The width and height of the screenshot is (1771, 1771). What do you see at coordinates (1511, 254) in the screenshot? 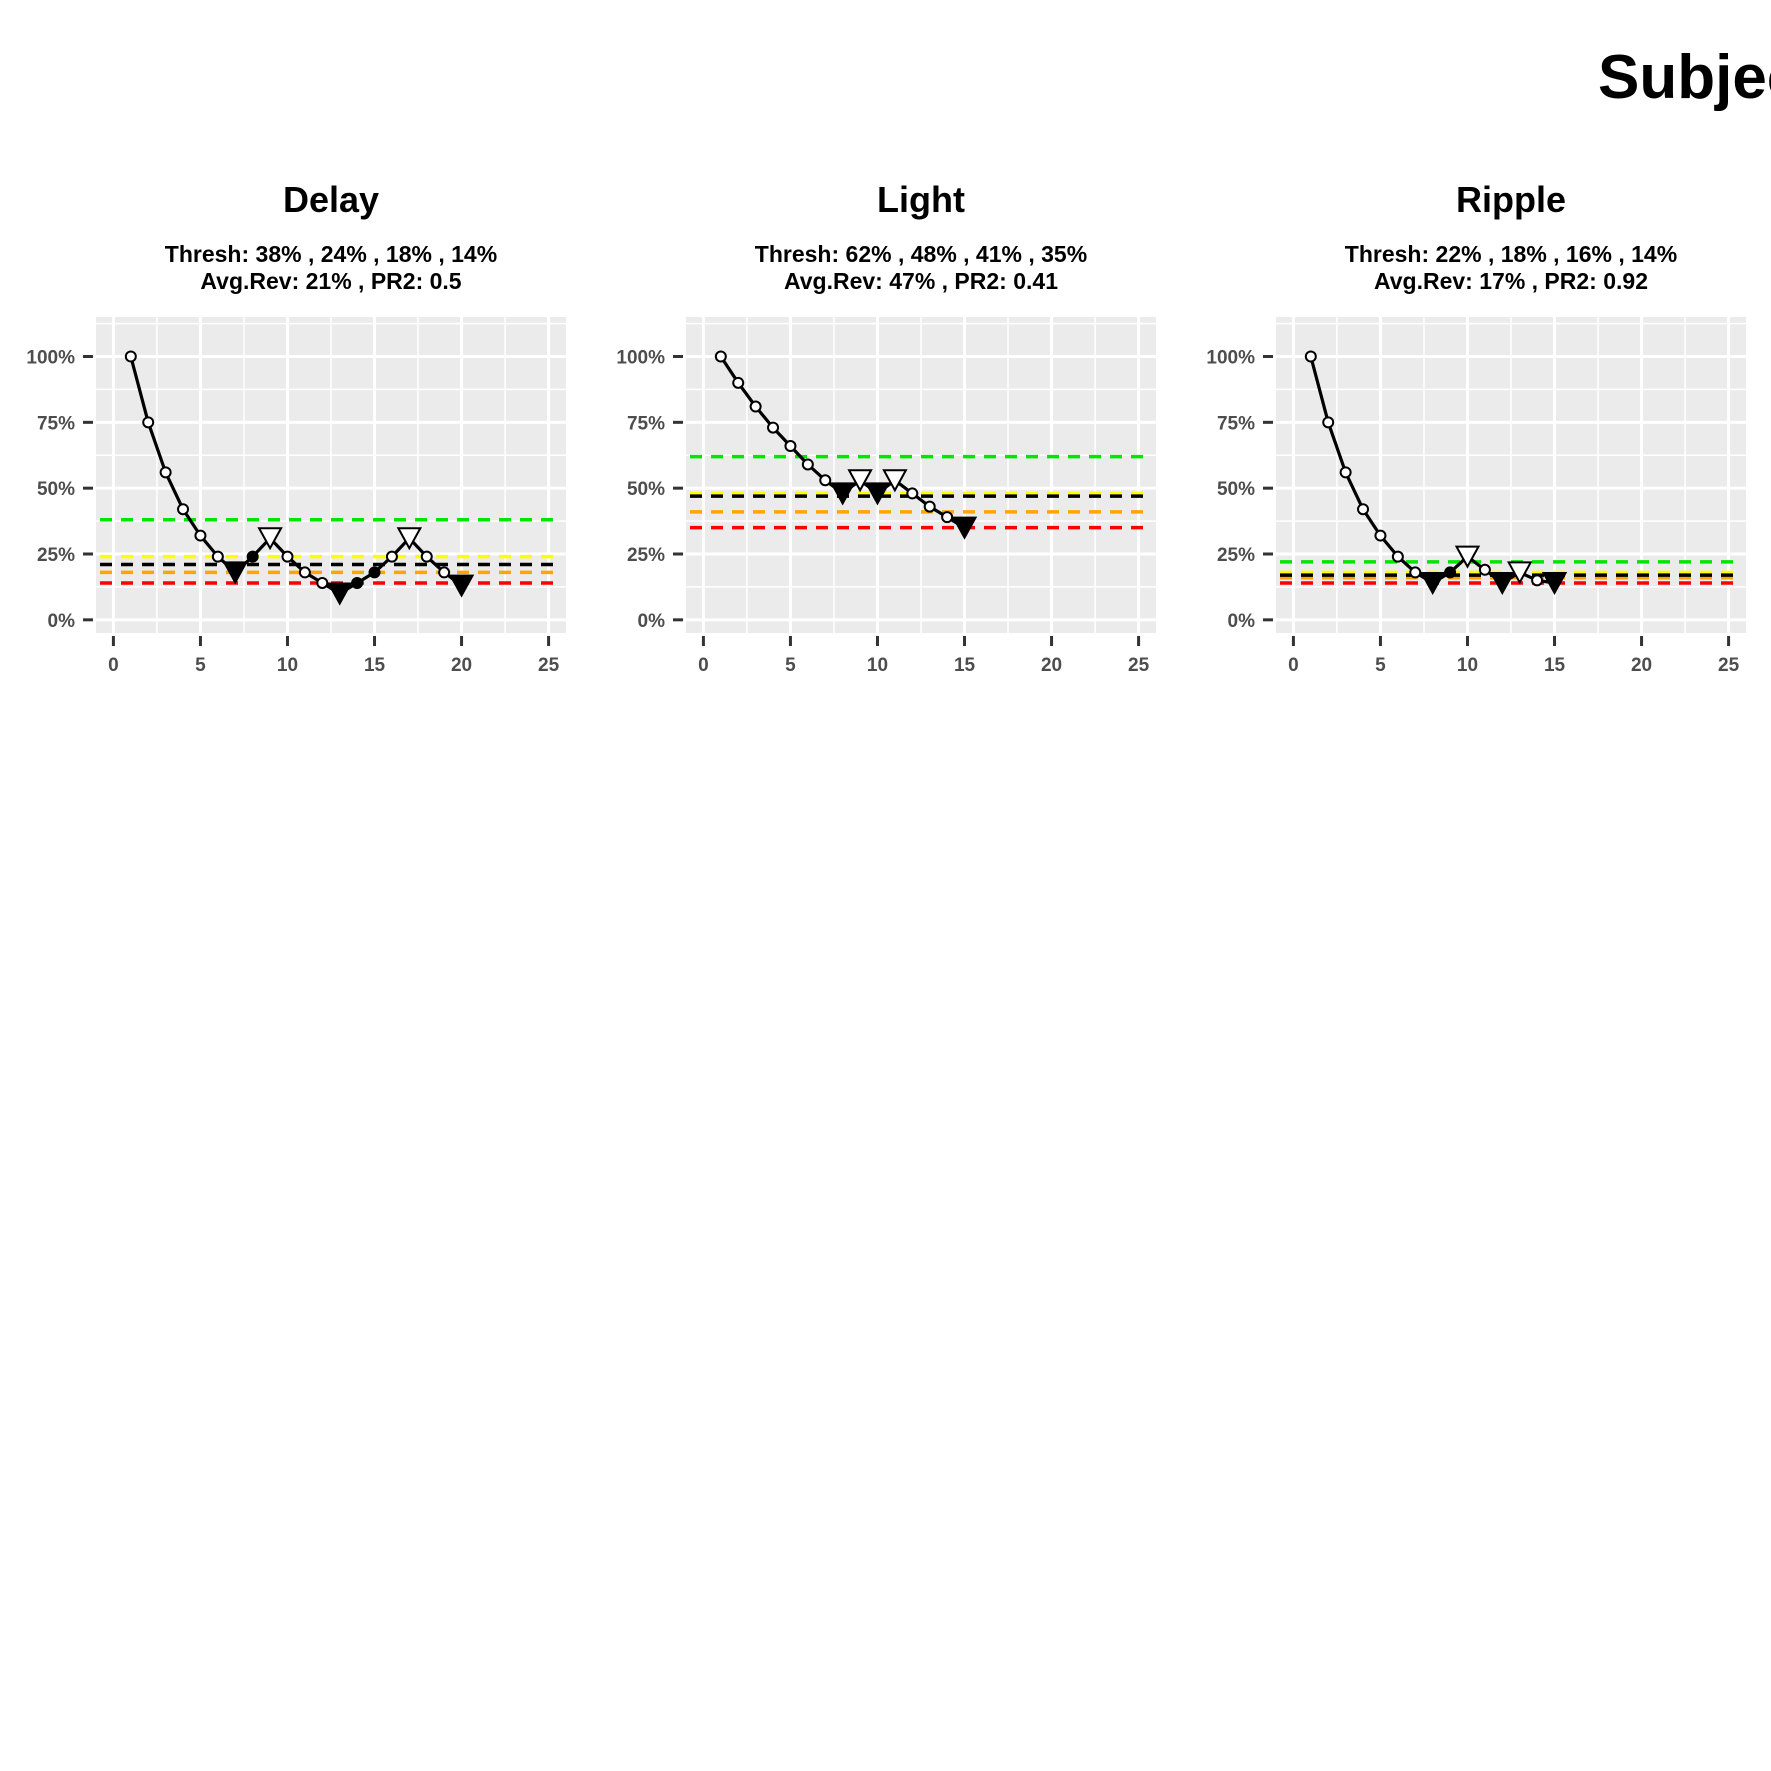
I see `panel-subtitle-thresh: Thresh: 22% , 18% , 16% , 14%` at bounding box center [1511, 254].